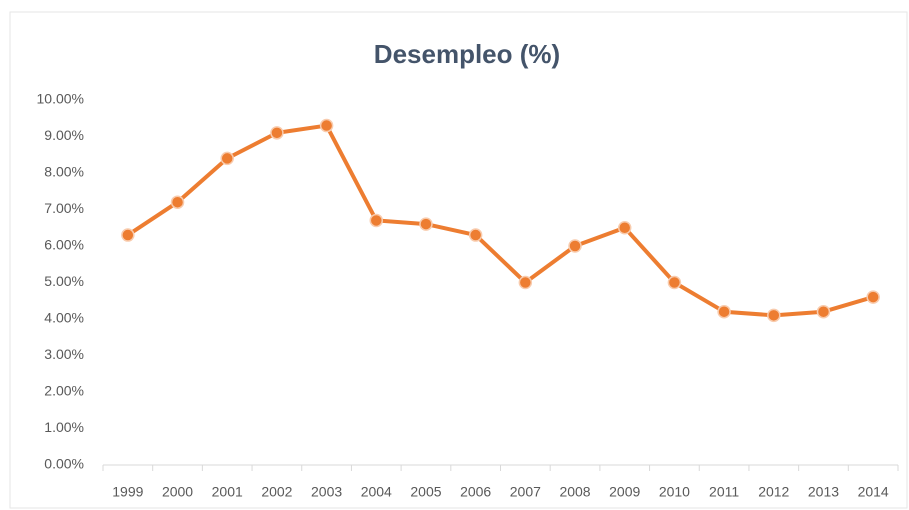  What do you see at coordinates (64, 245) in the screenshot?
I see `y-tick-label: 6.00%` at bounding box center [64, 245].